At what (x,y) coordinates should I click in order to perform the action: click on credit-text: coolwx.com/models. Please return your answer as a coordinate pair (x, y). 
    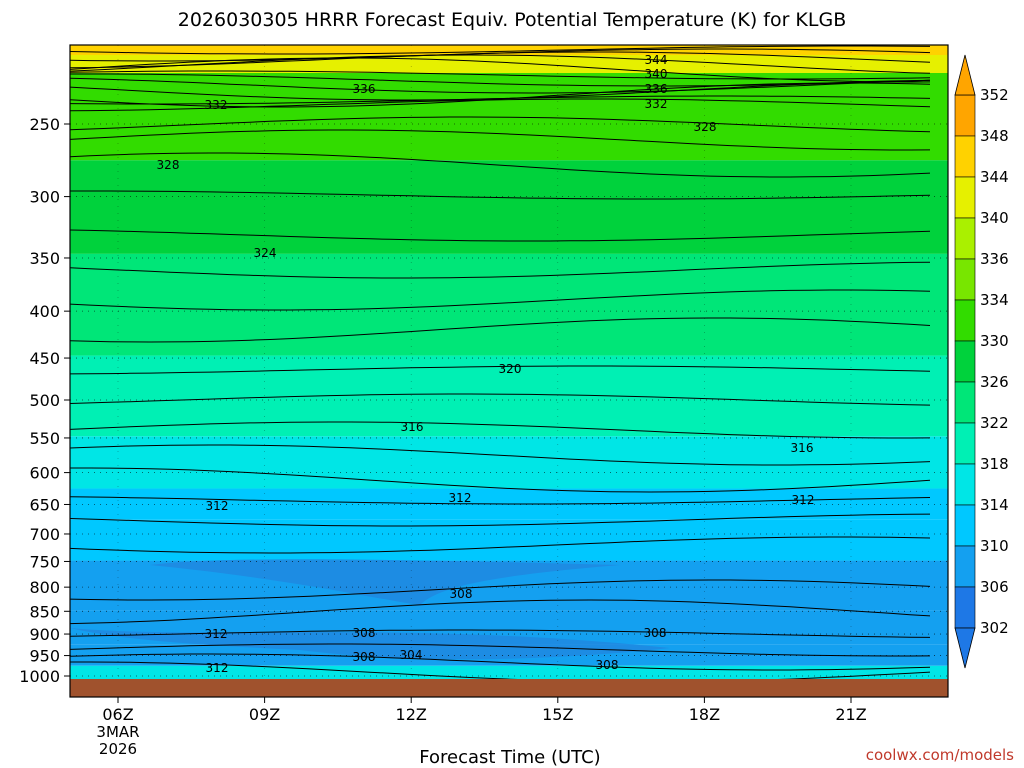
    Looking at the image, I should click on (940, 755).